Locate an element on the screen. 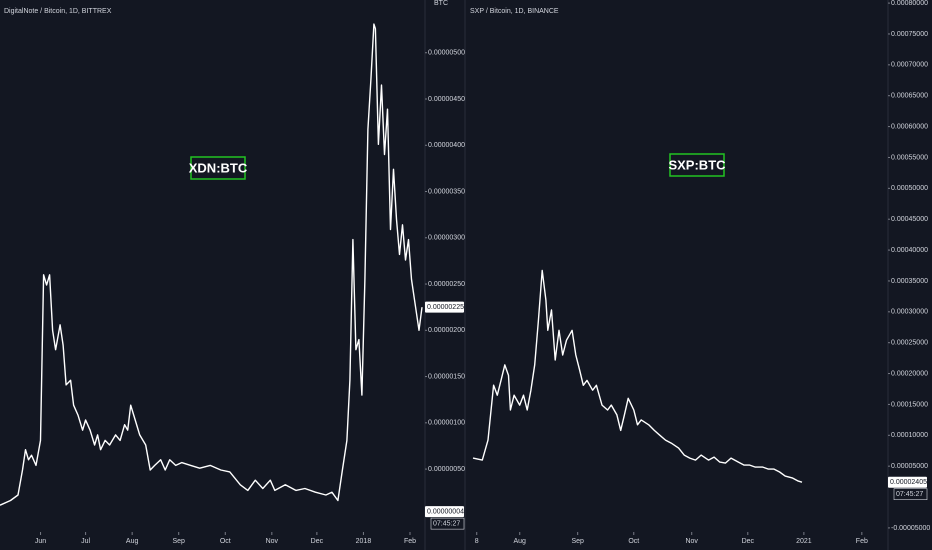 This screenshot has width=932, height=550. y-tick-label: 0.00040000 is located at coordinates (909, 250).